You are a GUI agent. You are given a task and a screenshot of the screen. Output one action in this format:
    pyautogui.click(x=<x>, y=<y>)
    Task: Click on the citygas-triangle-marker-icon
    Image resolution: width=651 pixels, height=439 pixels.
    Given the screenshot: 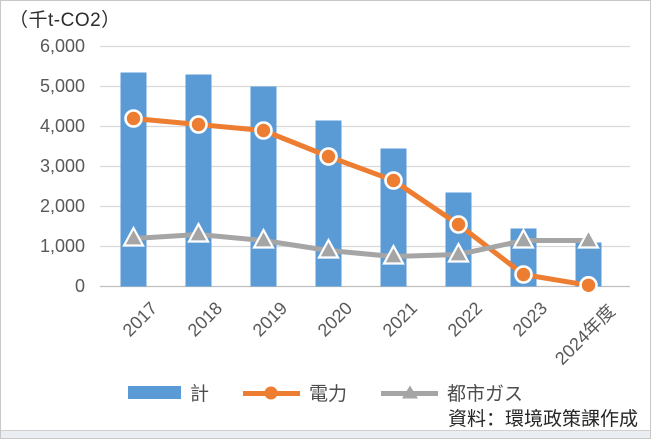 What is the action you would take?
    pyautogui.click(x=409, y=391)
    